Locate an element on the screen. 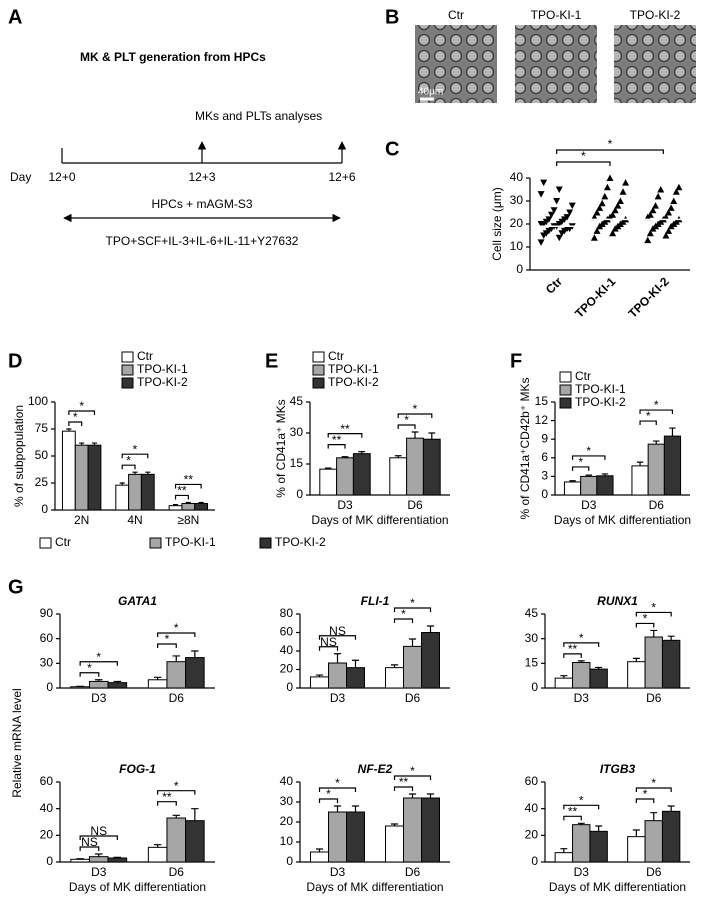 Image resolution: width=703 pixels, height=900 pixels. y-tick-label: 60 is located at coordinates (532, 781).